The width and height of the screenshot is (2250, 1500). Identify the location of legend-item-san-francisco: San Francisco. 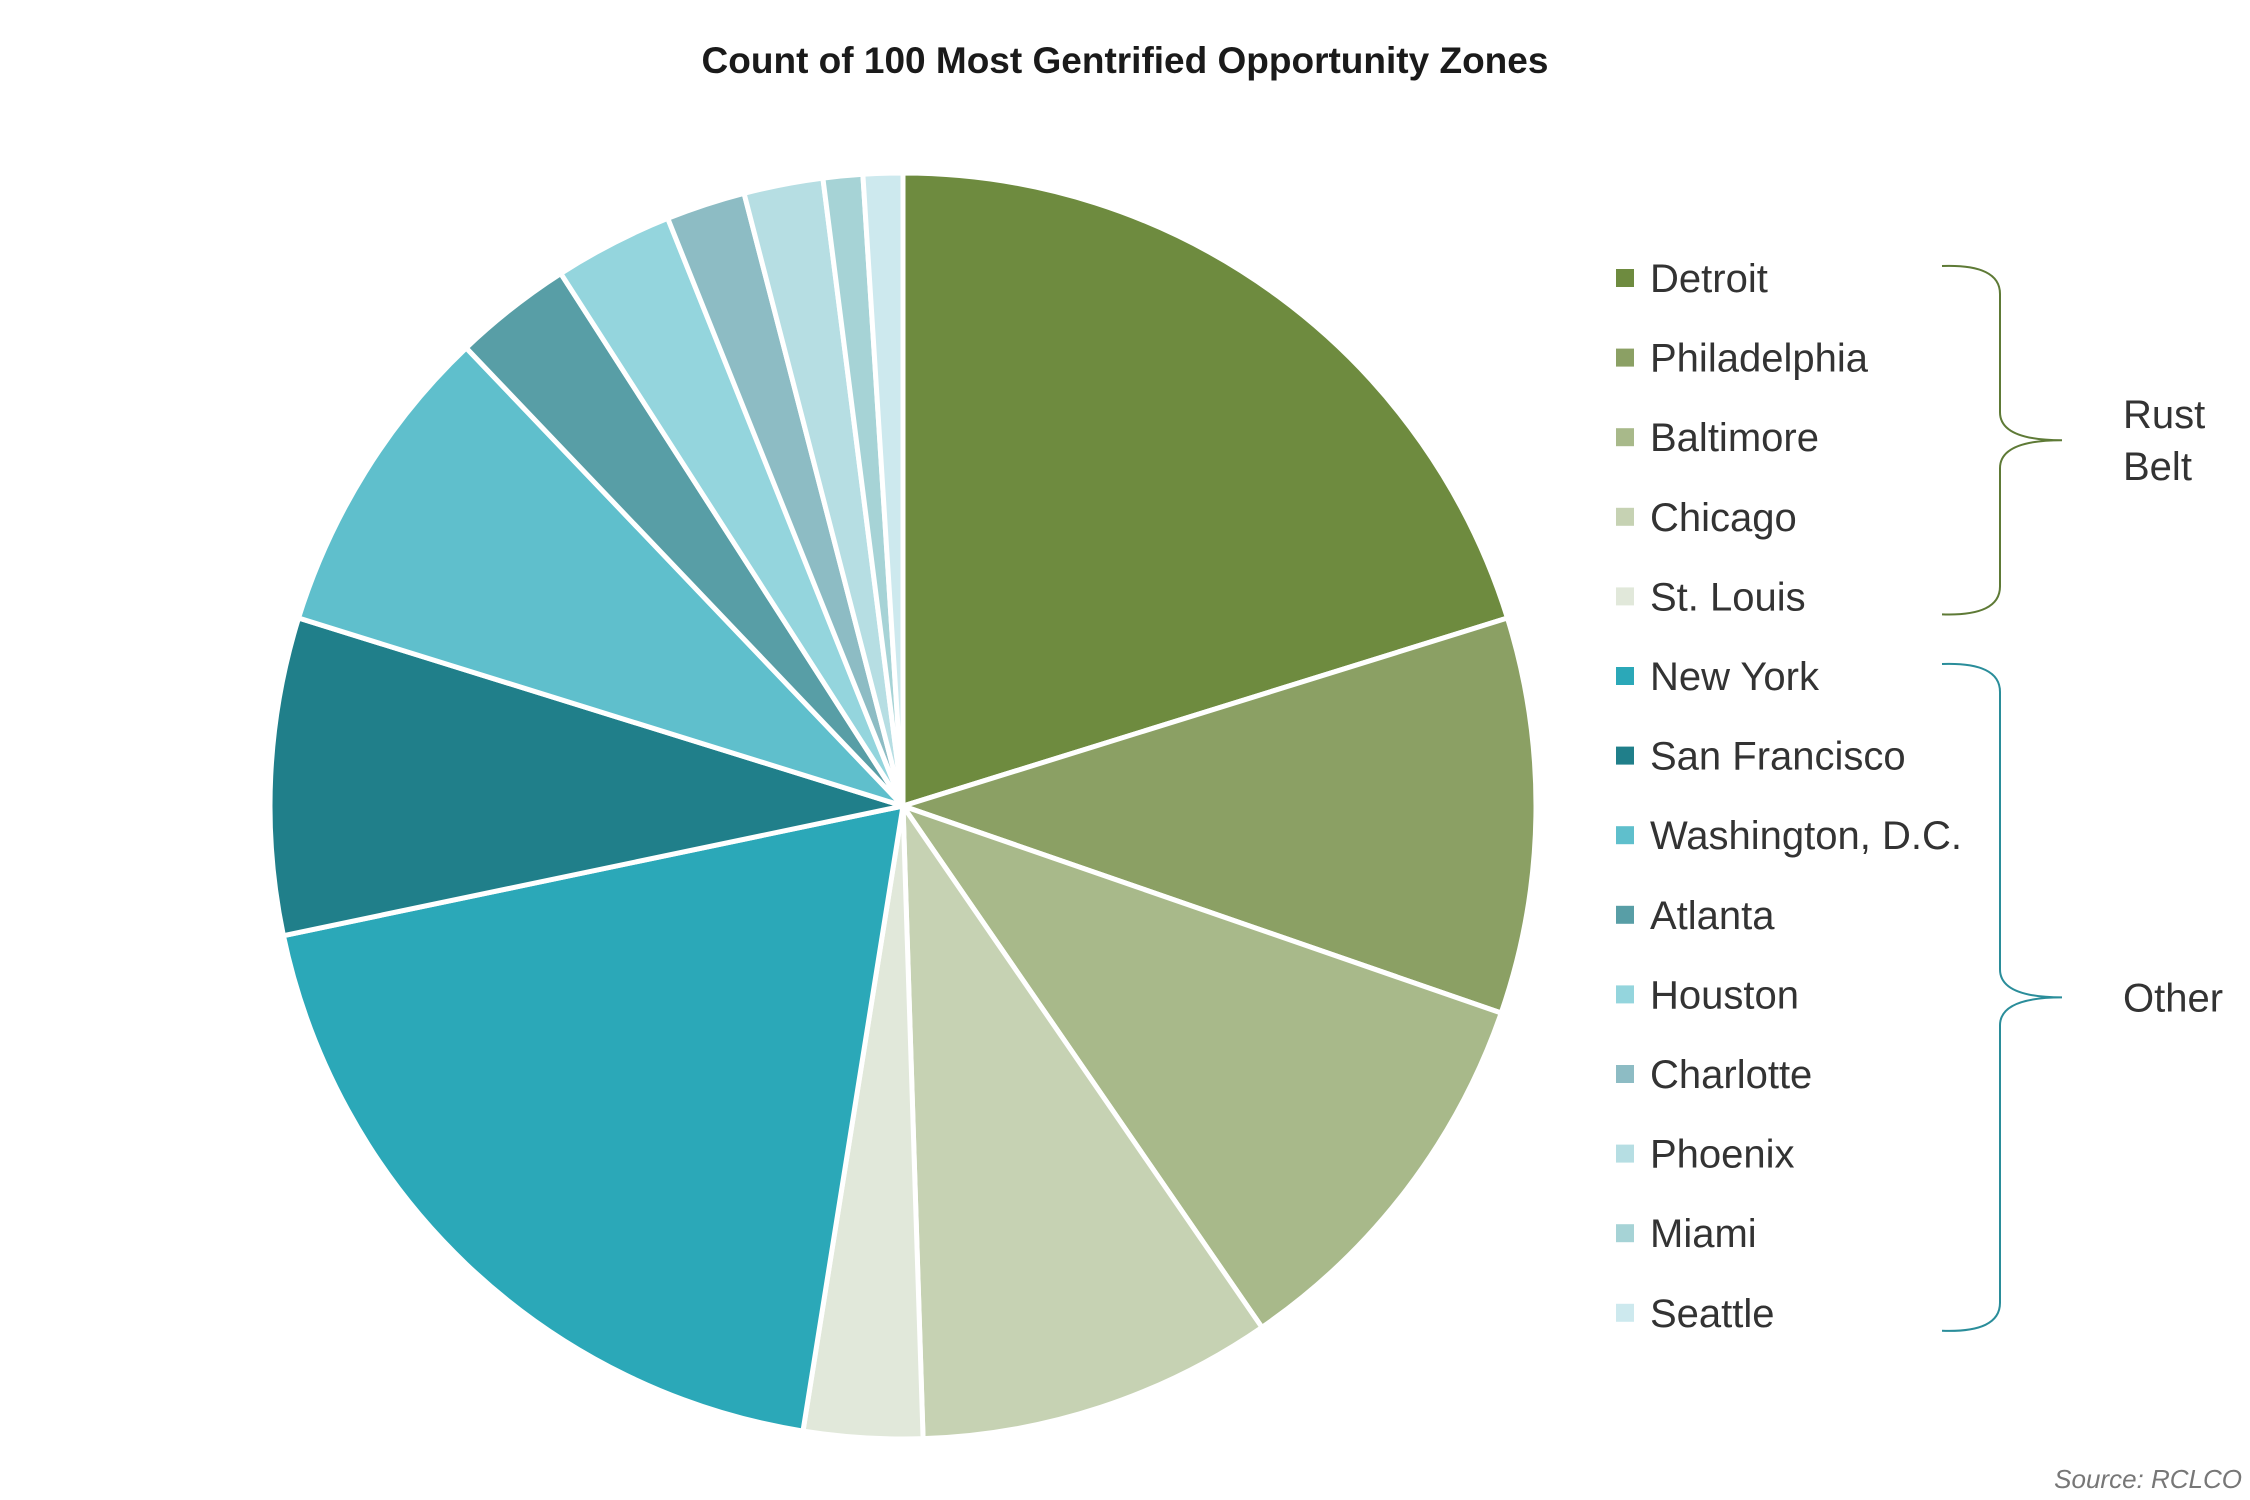
(1761, 757).